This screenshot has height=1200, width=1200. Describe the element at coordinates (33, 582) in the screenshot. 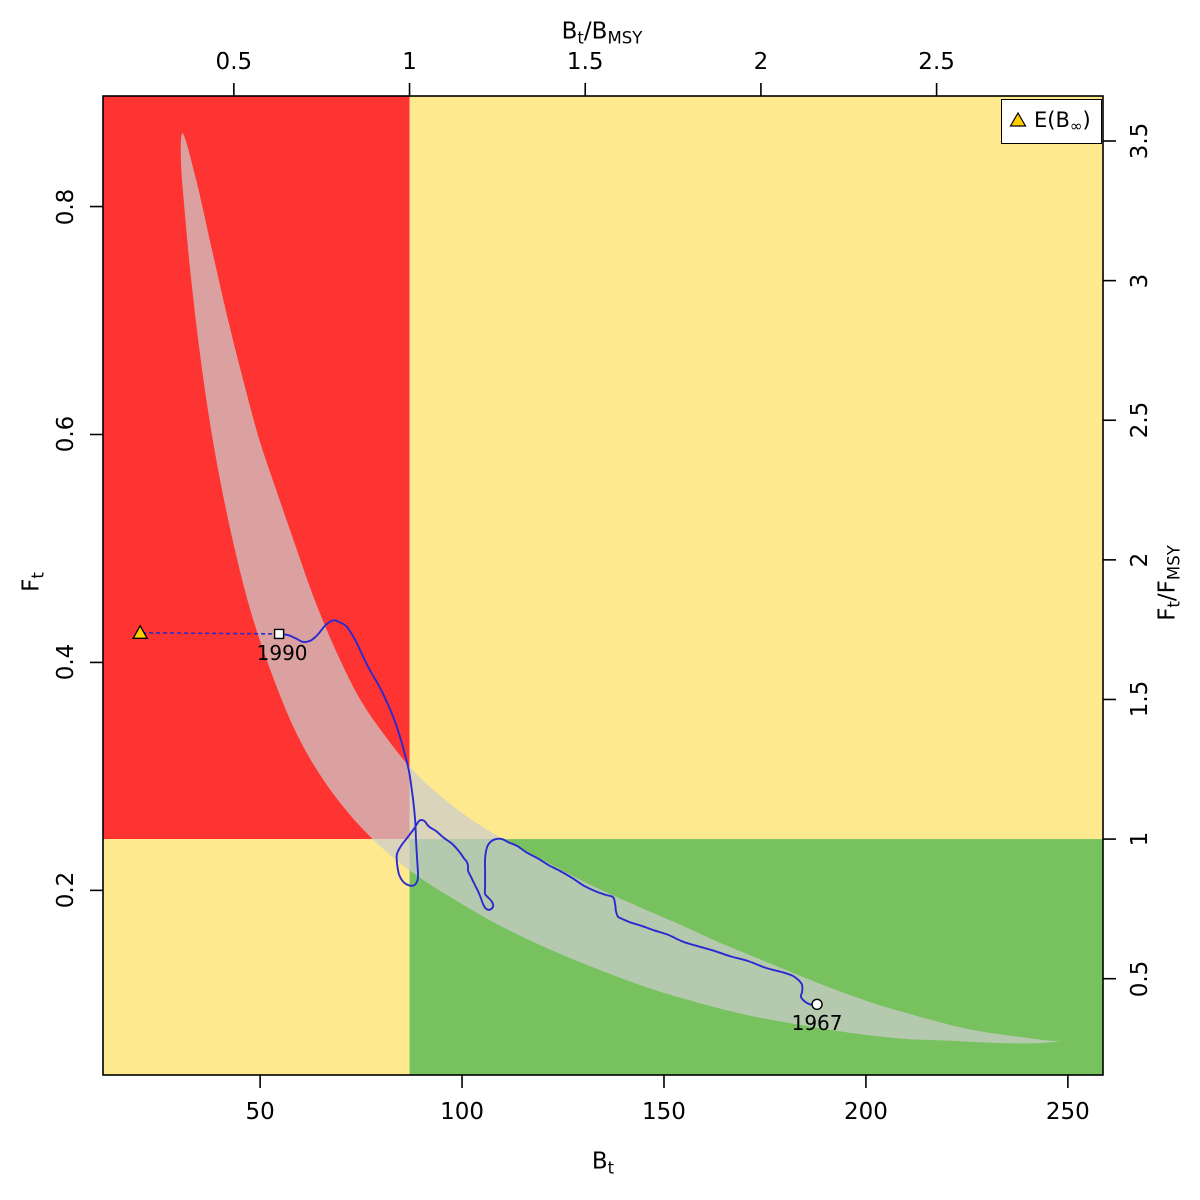

I see `y-axis-title-left: Ft` at that location.